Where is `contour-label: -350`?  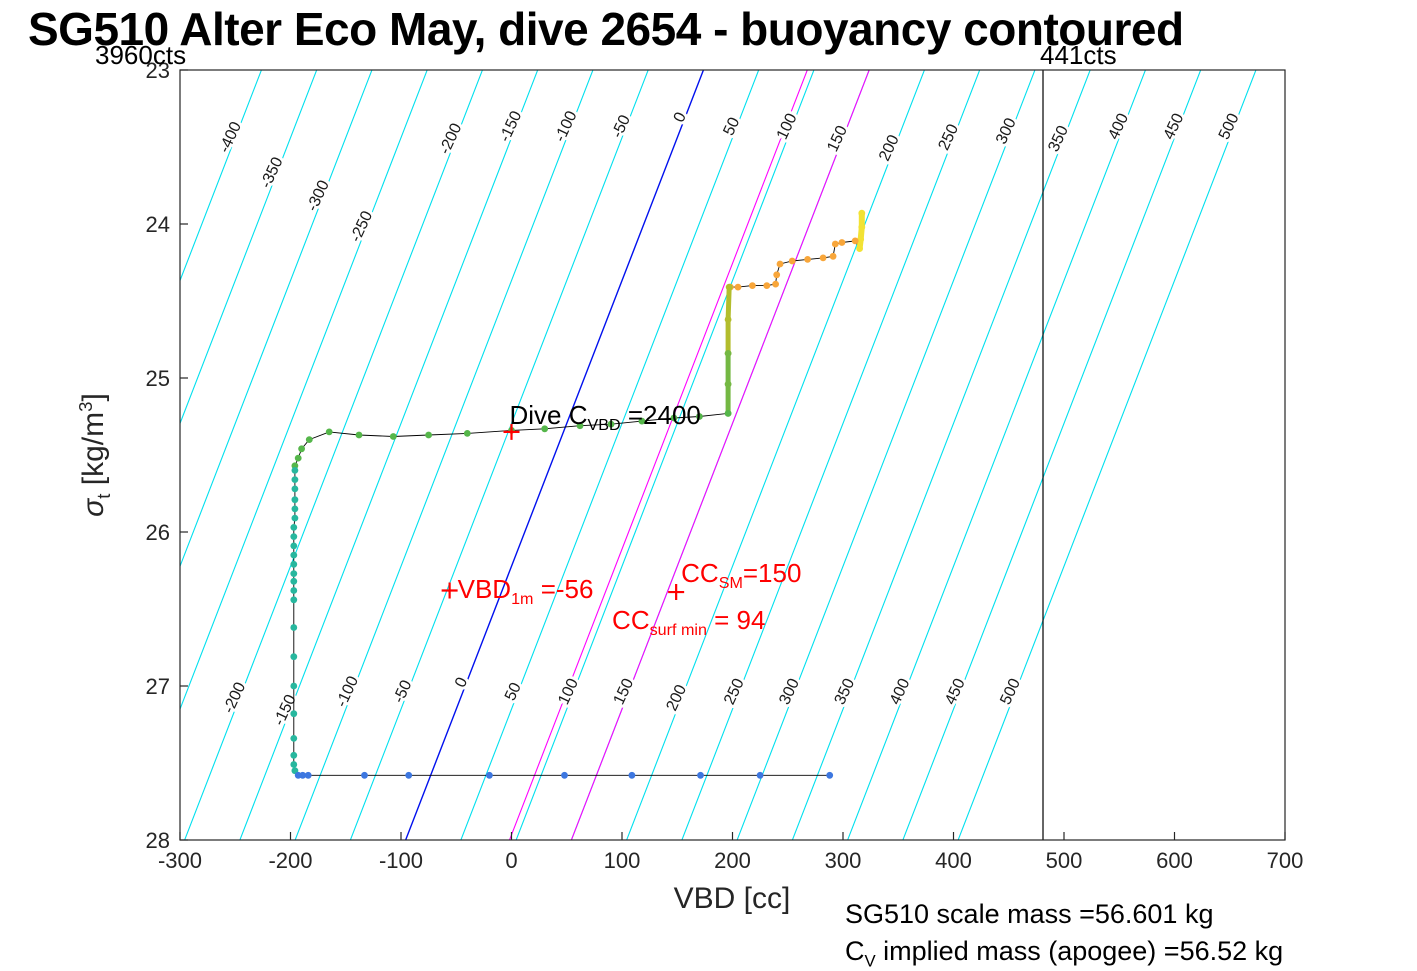
contour-label: -350 is located at coordinates (272, 173).